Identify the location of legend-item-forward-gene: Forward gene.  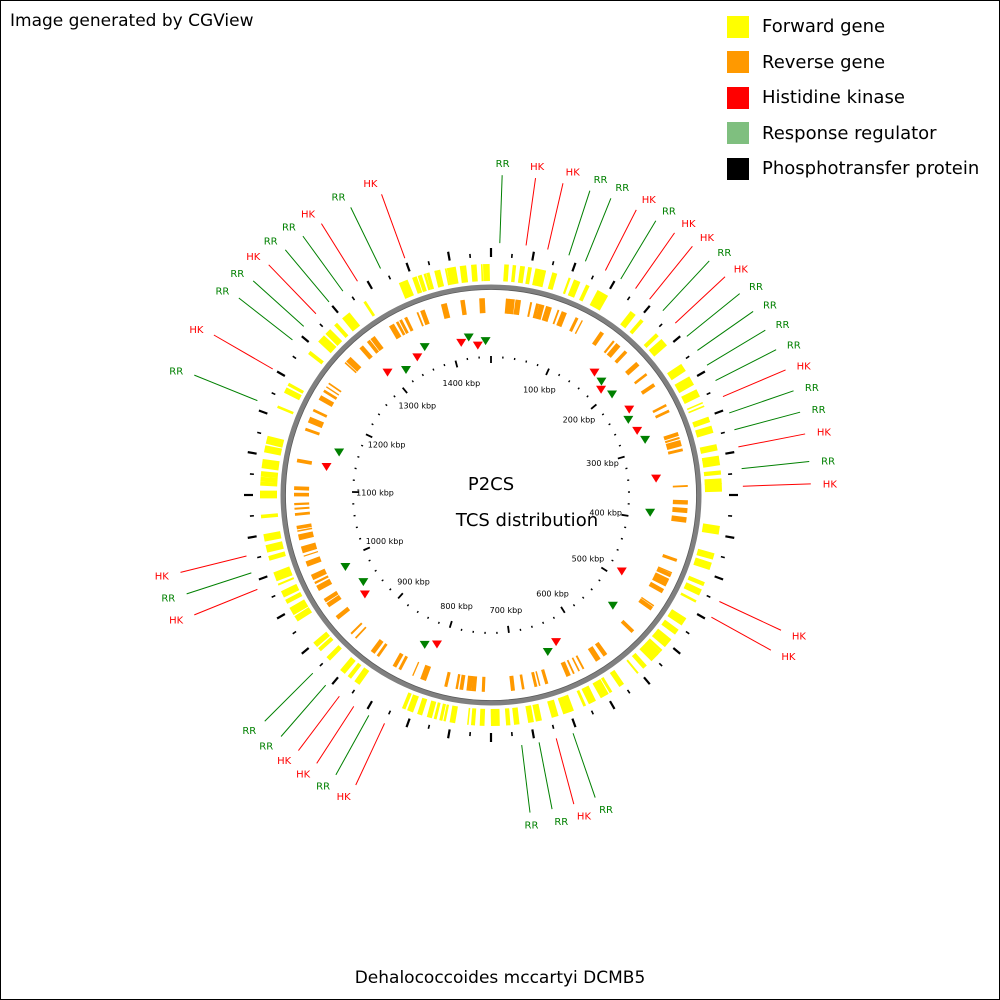
(853, 27).